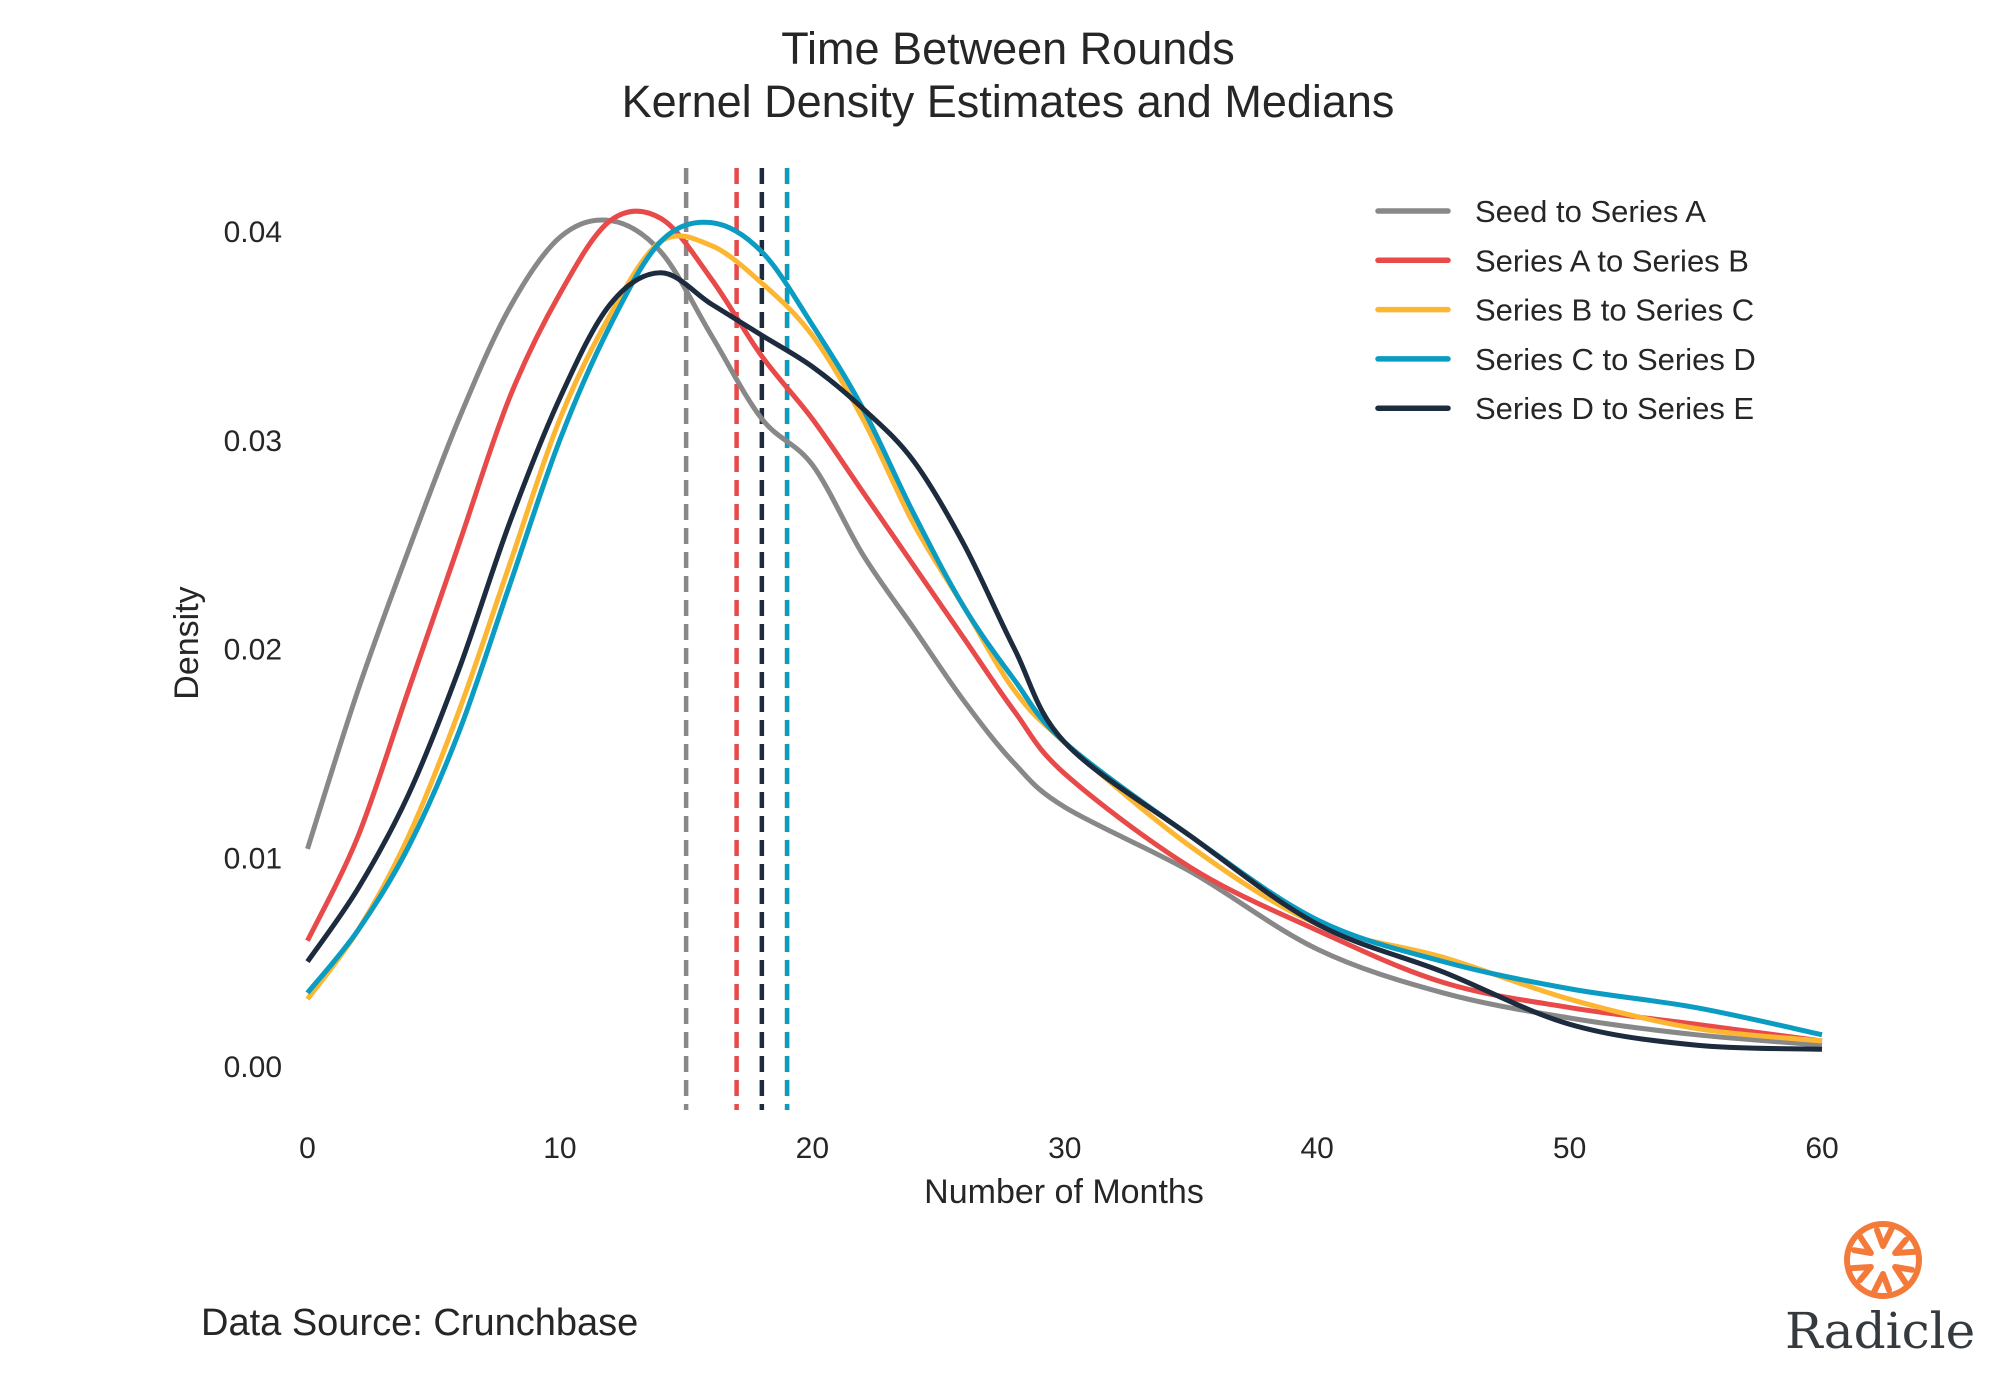  I want to click on legend-label: Series D to Series E, so click(1614, 408).